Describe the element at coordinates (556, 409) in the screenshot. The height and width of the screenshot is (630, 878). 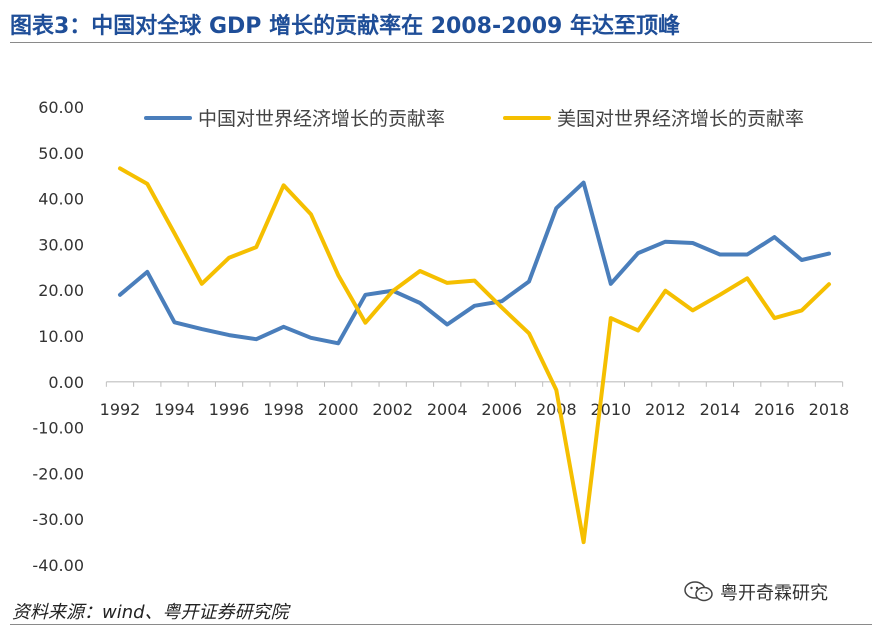
I see `x-tick-label: 2008` at that location.